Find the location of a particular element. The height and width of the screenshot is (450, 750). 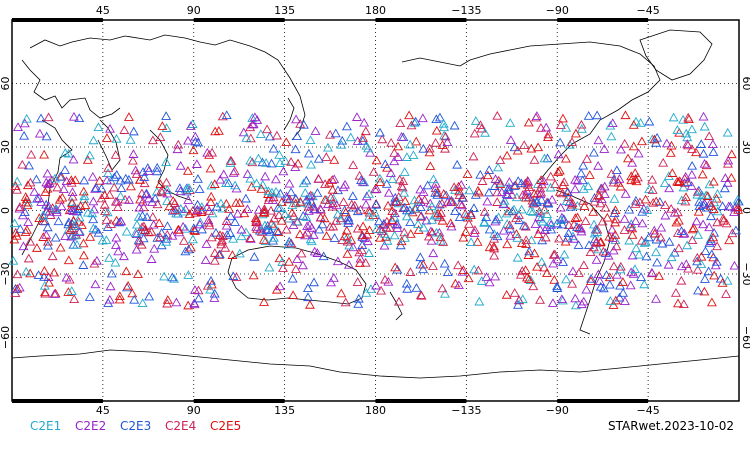

longitude-label: 180 is located at coordinates (375, 410).